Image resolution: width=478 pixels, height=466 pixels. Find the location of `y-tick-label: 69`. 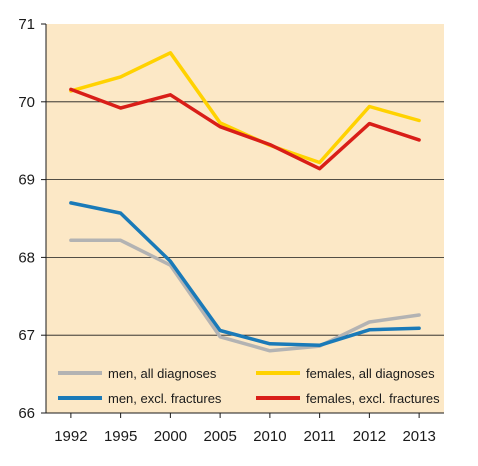

y-tick-label: 69 is located at coordinates (26, 180).